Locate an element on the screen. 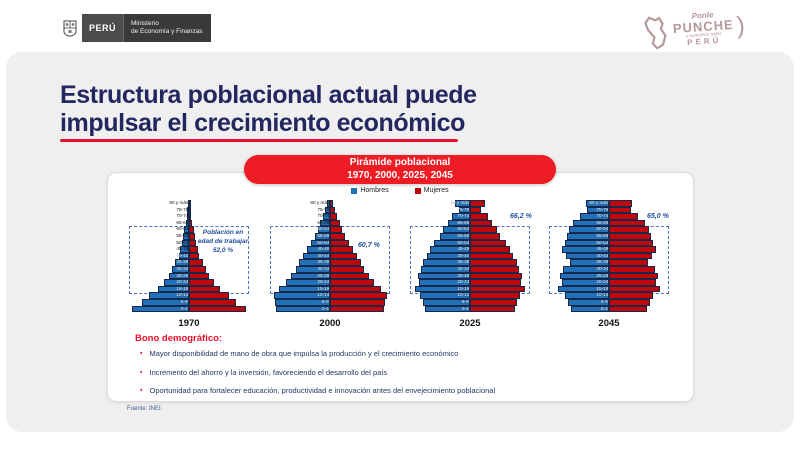  chart-banner-line2: 1970, 2000, 2025, 2045 is located at coordinates (400, 175).